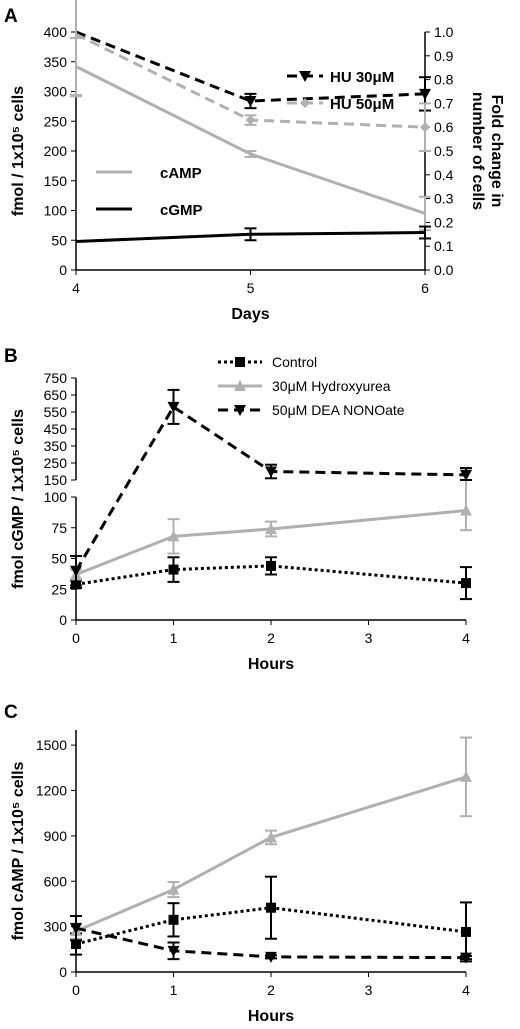  Describe the element at coordinates (444, 80) in the screenshot. I see `y2-tick-label: 0.8` at that location.